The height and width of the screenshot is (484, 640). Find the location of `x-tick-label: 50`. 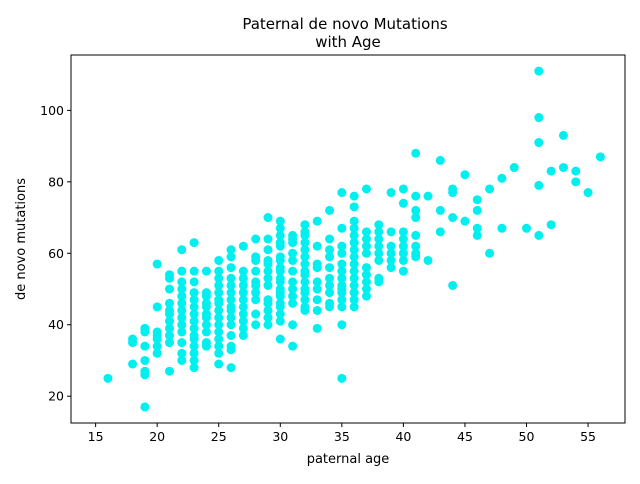

x-tick-label: 50 is located at coordinates (527, 436).